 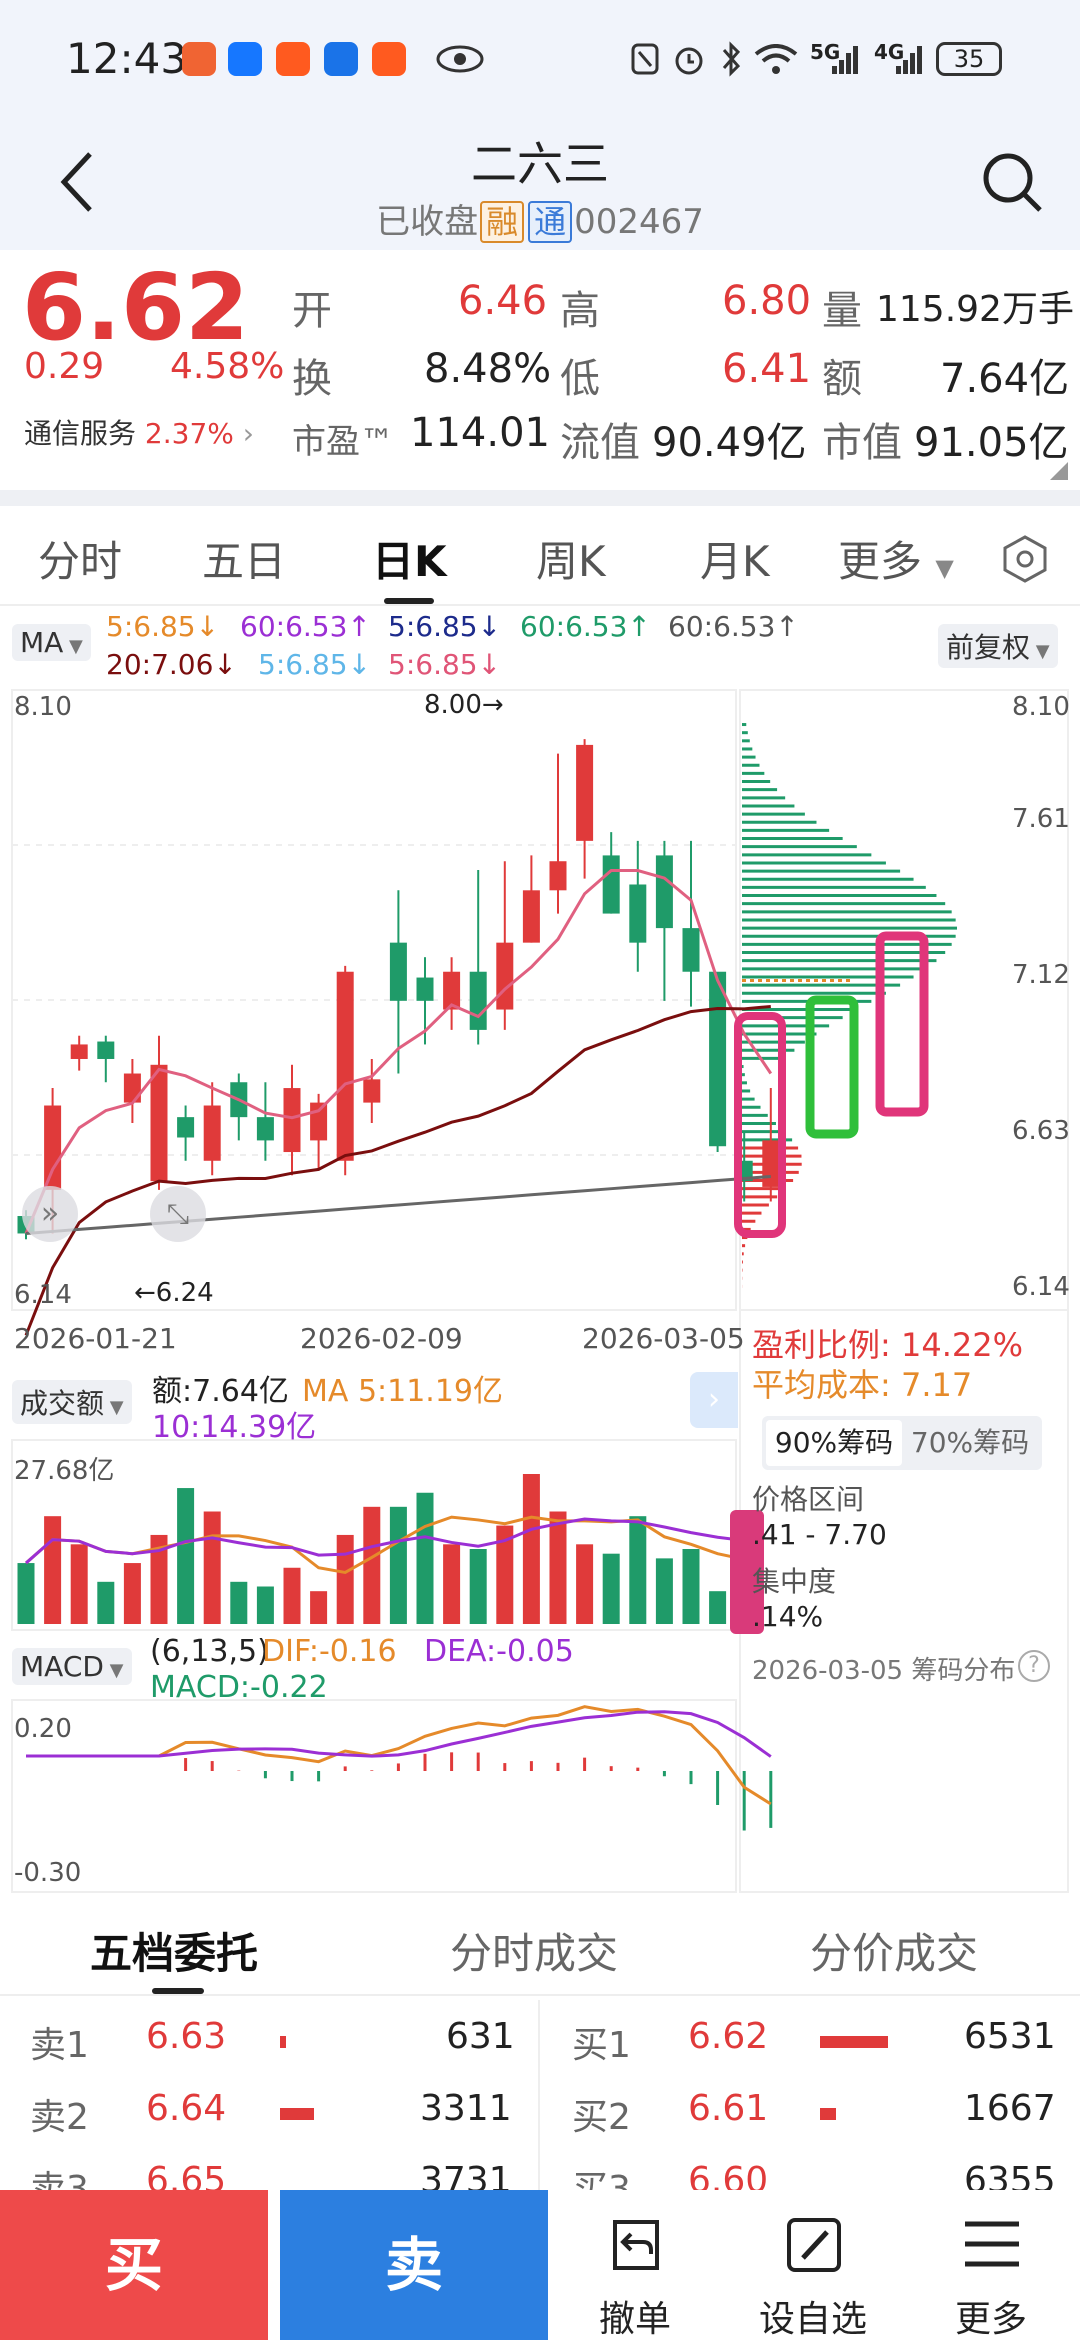 What do you see at coordinates (896, 558) in the screenshot?
I see `tab-more: 更多 ▼` at bounding box center [896, 558].